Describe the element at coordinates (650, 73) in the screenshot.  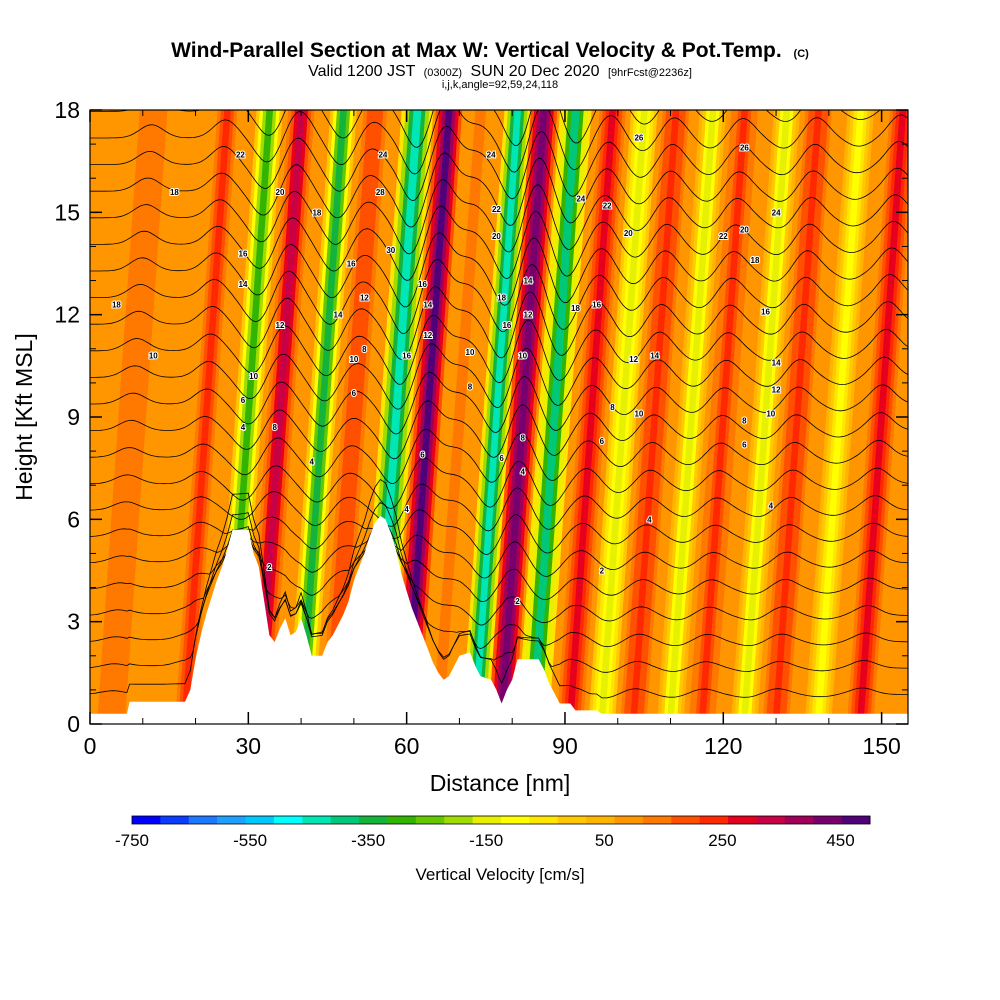
I see `forecast-info: [9hrFcst@2236z]` at that location.